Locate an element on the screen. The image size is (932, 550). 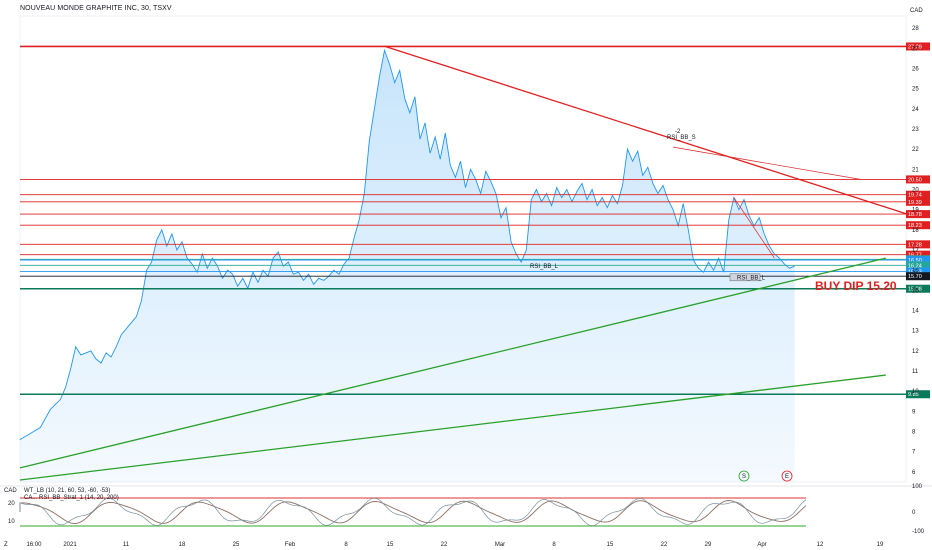
price-tick-12: 16 is located at coordinates (915, 271).